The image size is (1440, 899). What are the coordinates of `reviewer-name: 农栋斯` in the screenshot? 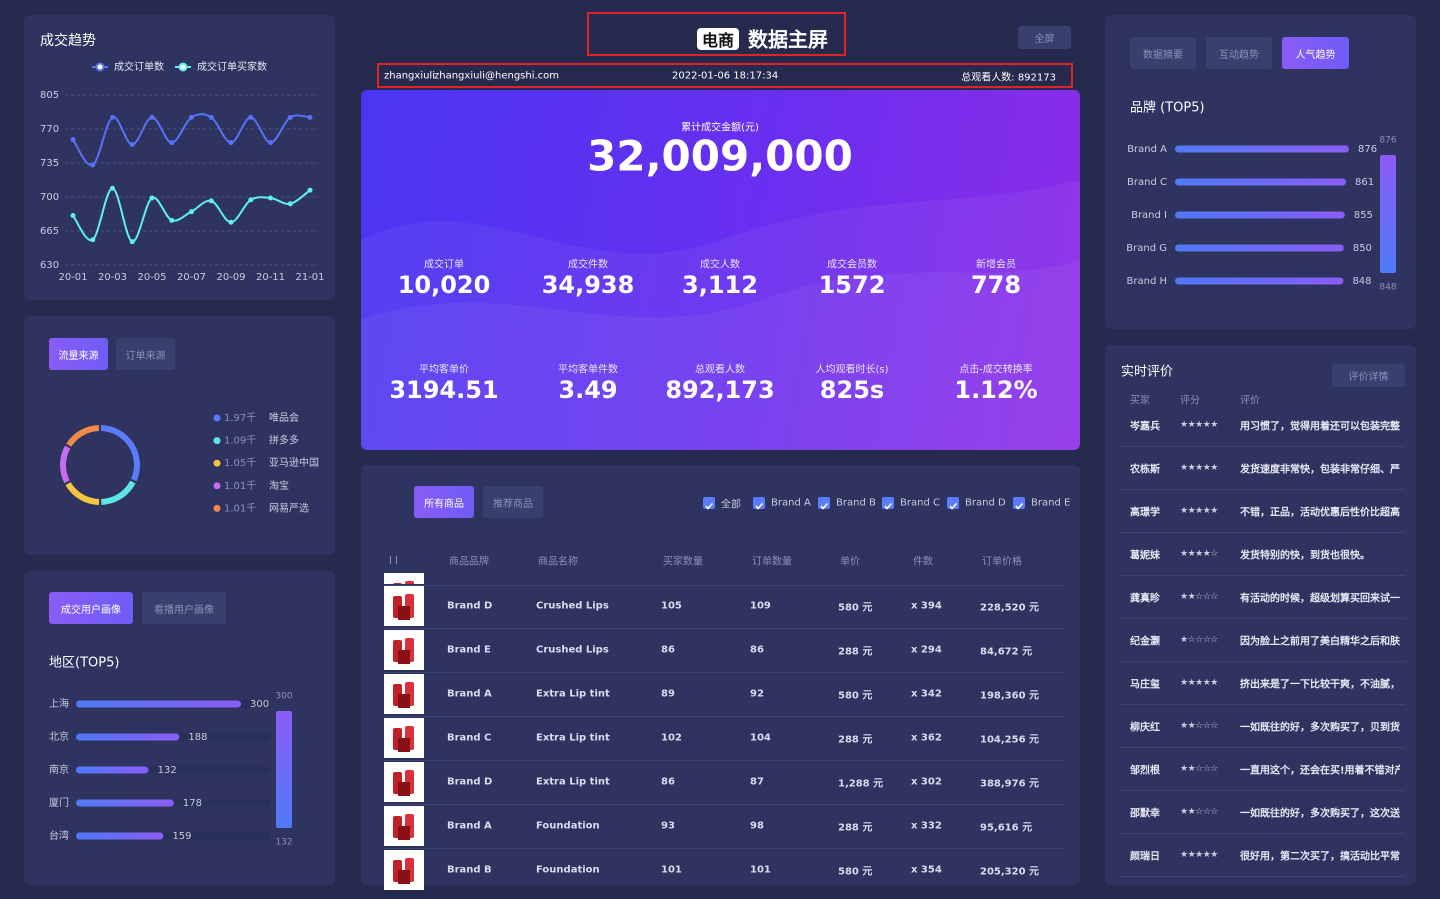 It's located at (1145, 470).